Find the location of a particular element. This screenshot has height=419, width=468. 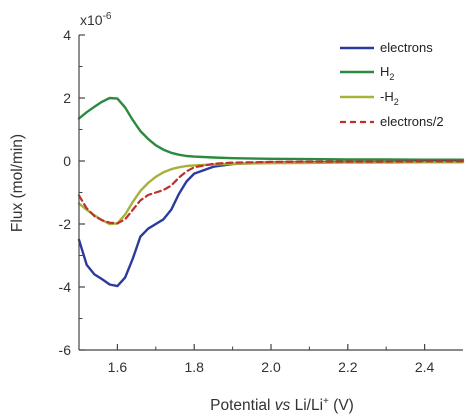

x-axis-title: Potential vs Li/Li+ (V) is located at coordinates (282, 405).